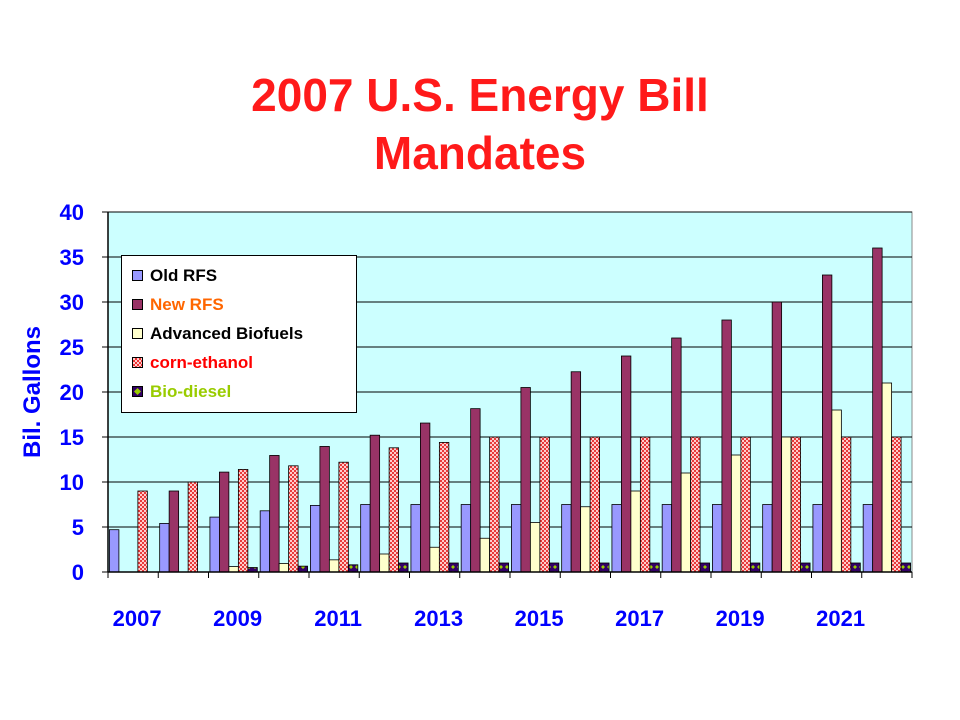 Image resolution: width=960 pixels, height=720 pixels. Describe the element at coordinates (187, 304) in the screenshot. I see `legend-label-new-rfs: New RFS` at that location.